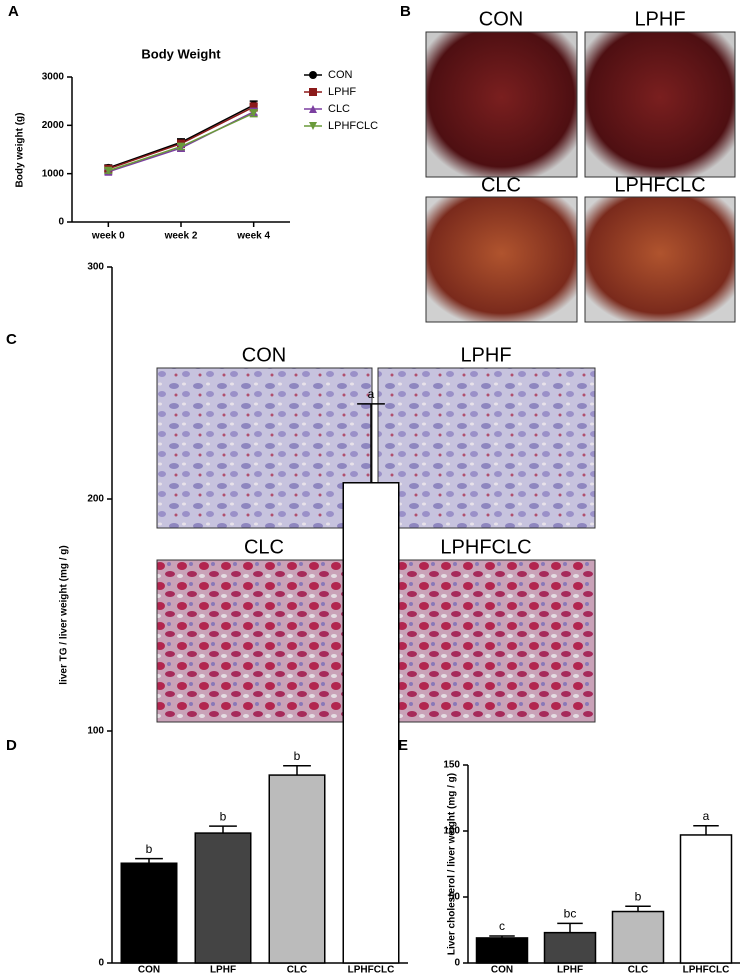 This screenshot has height=975, width=740. I want to click on legend-label: LPHFCLC, so click(353, 126).